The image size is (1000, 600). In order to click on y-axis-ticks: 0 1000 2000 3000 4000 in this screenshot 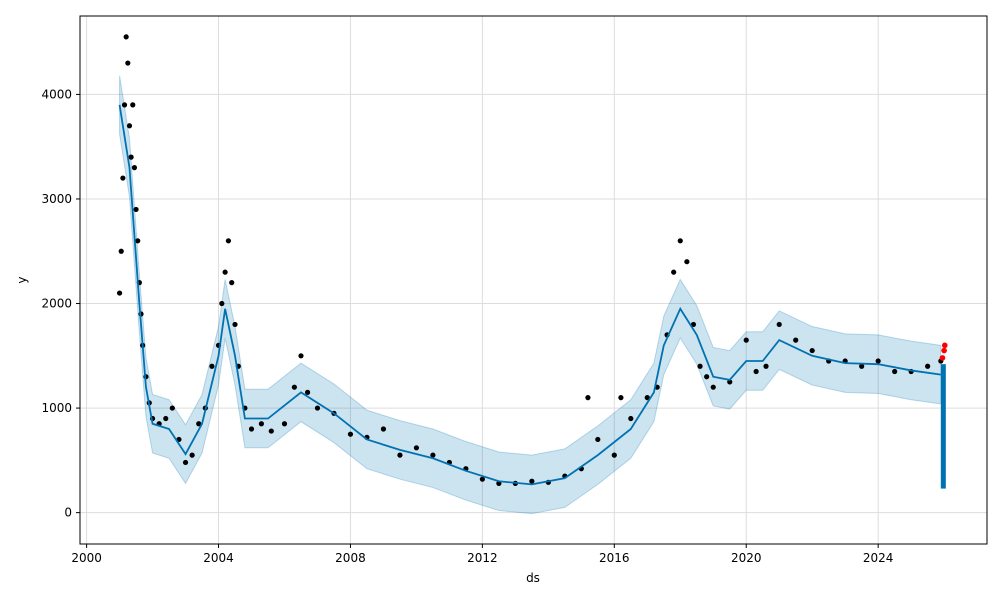, I will do `click(60, 303)`.